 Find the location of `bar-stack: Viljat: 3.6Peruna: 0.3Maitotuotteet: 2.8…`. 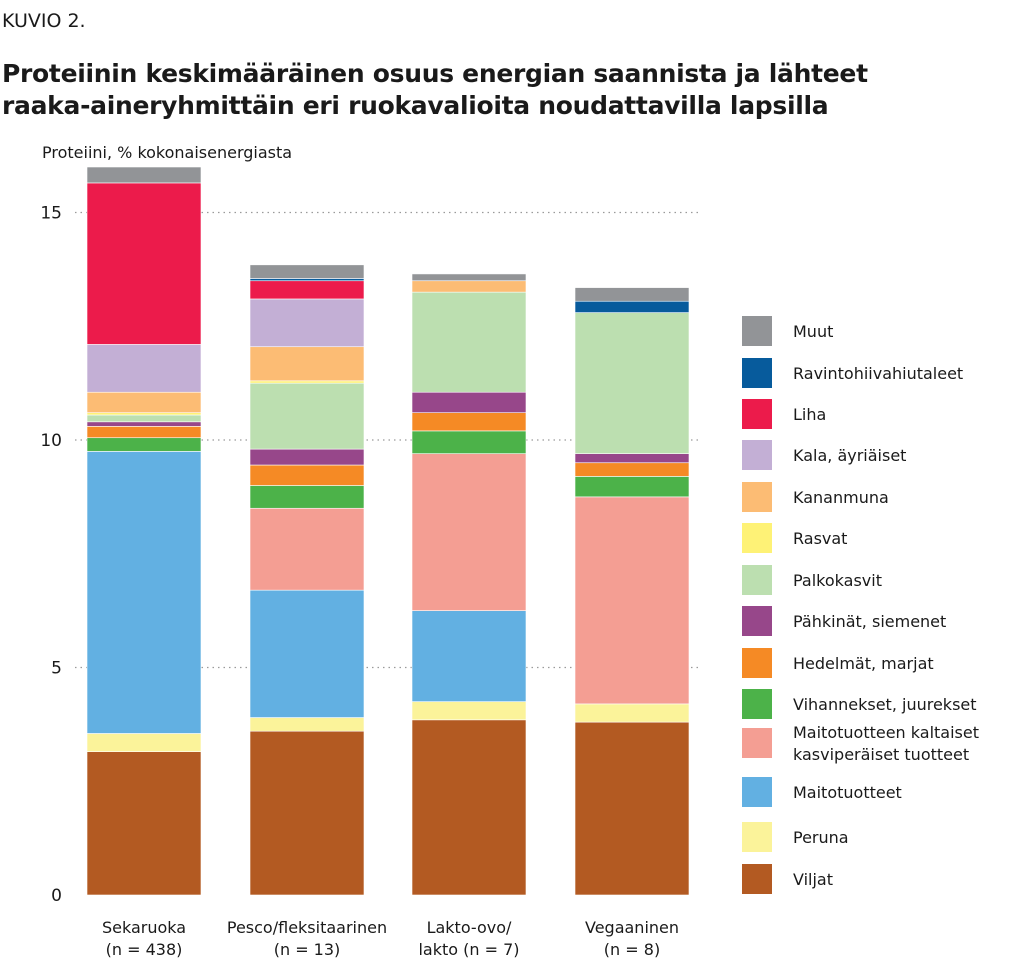

bar-stack: Viljat: 3.6Peruna: 0.3Maitotuotteet: 2.8… is located at coordinates (307, 580).